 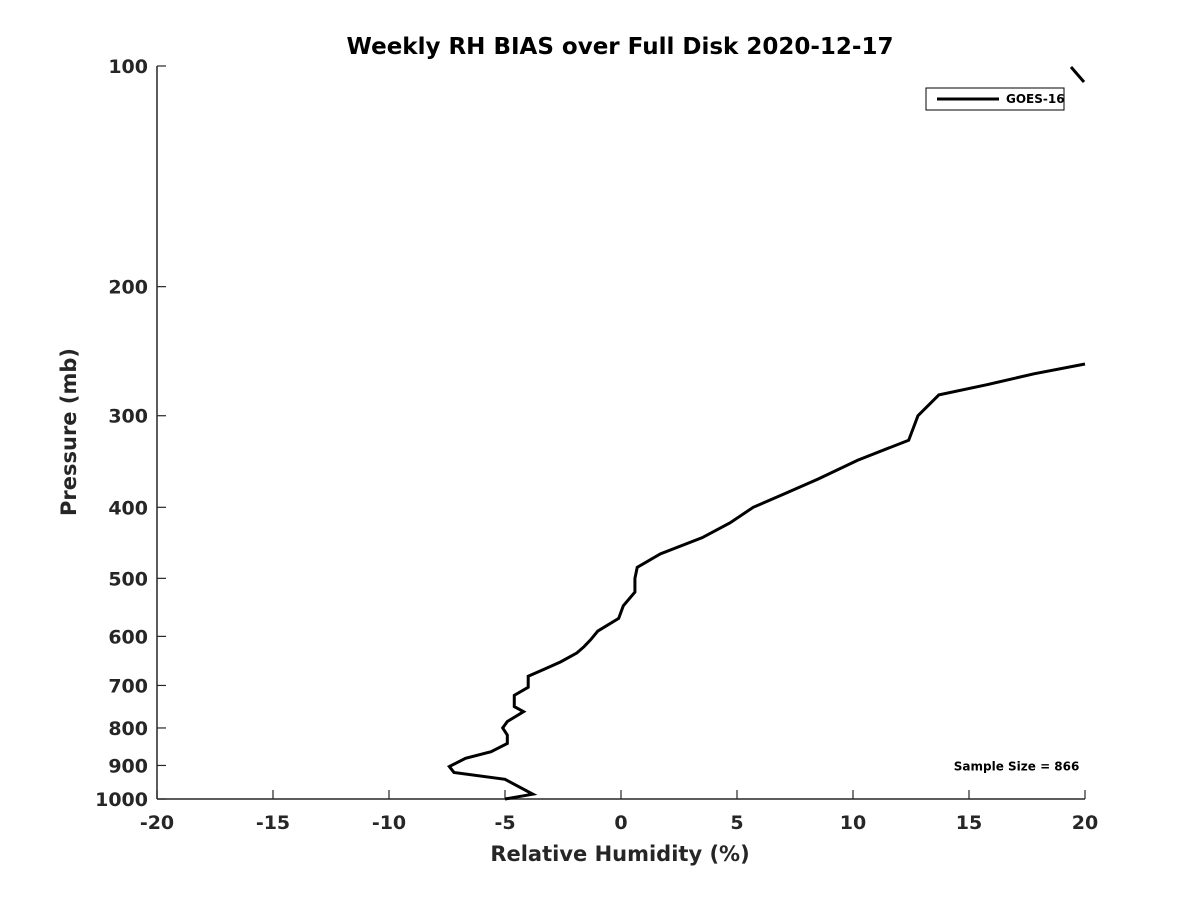 I want to click on y-tick-label: 900, so click(x=128, y=766).